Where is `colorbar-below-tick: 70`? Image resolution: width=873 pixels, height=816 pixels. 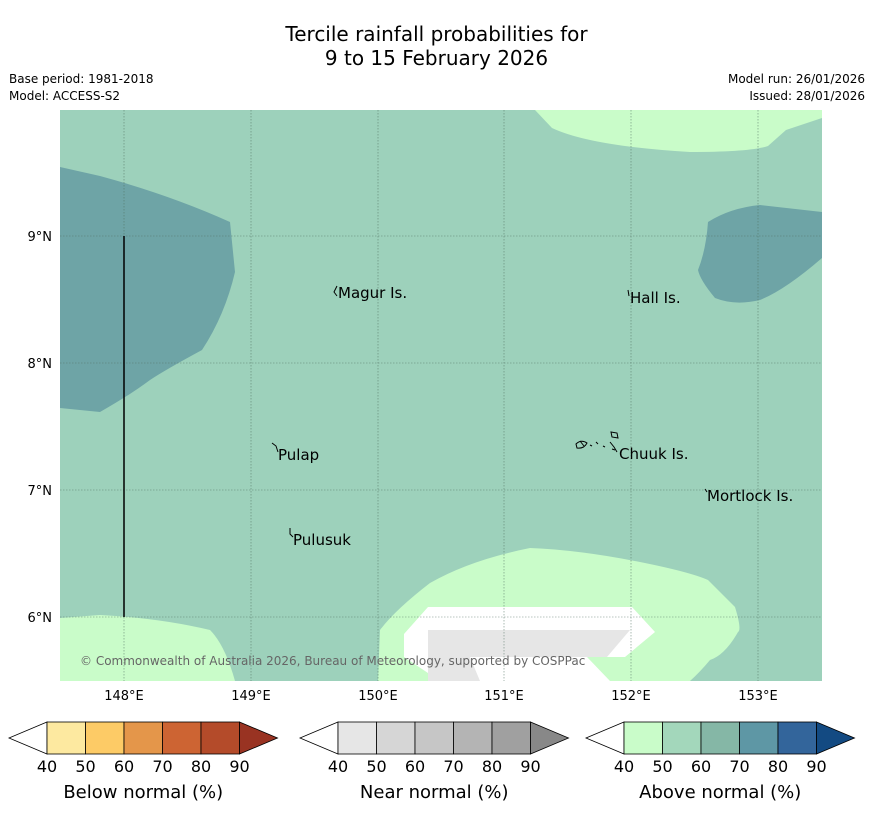
colorbar-below-tick: 70 is located at coordinates (162, 766).